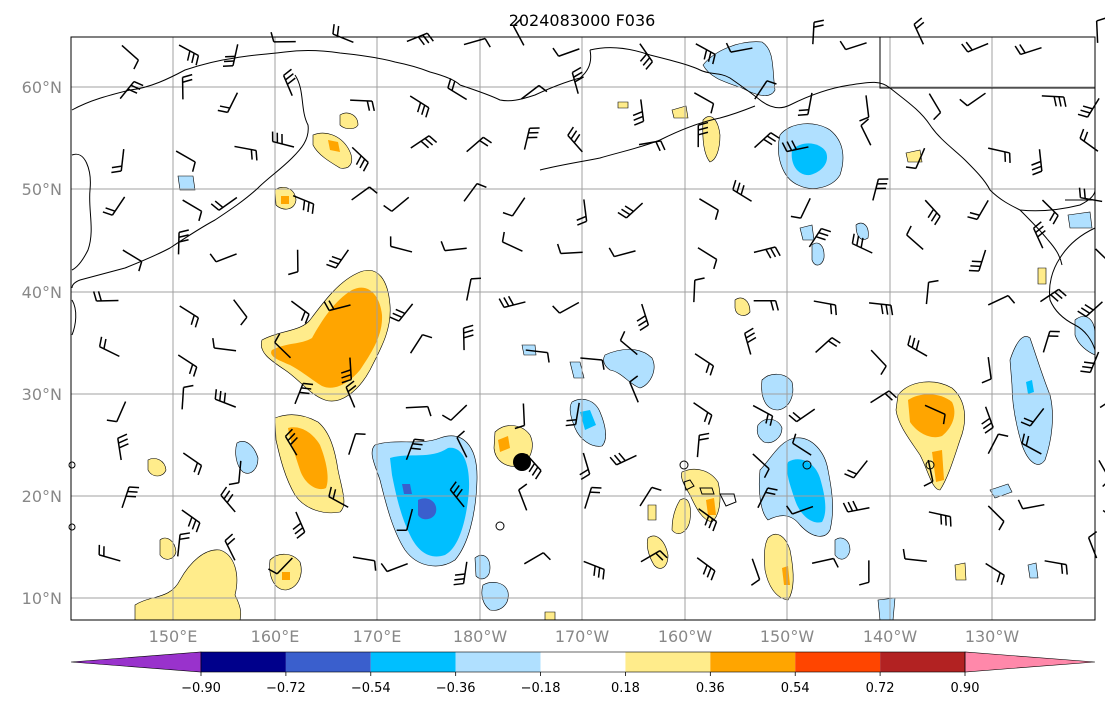 Image resolution: width=1105 pixels, height=712 pixels. Describe the element at coordinates (842, 129) in the screenshot. I see `coastline-alaska` at that location.